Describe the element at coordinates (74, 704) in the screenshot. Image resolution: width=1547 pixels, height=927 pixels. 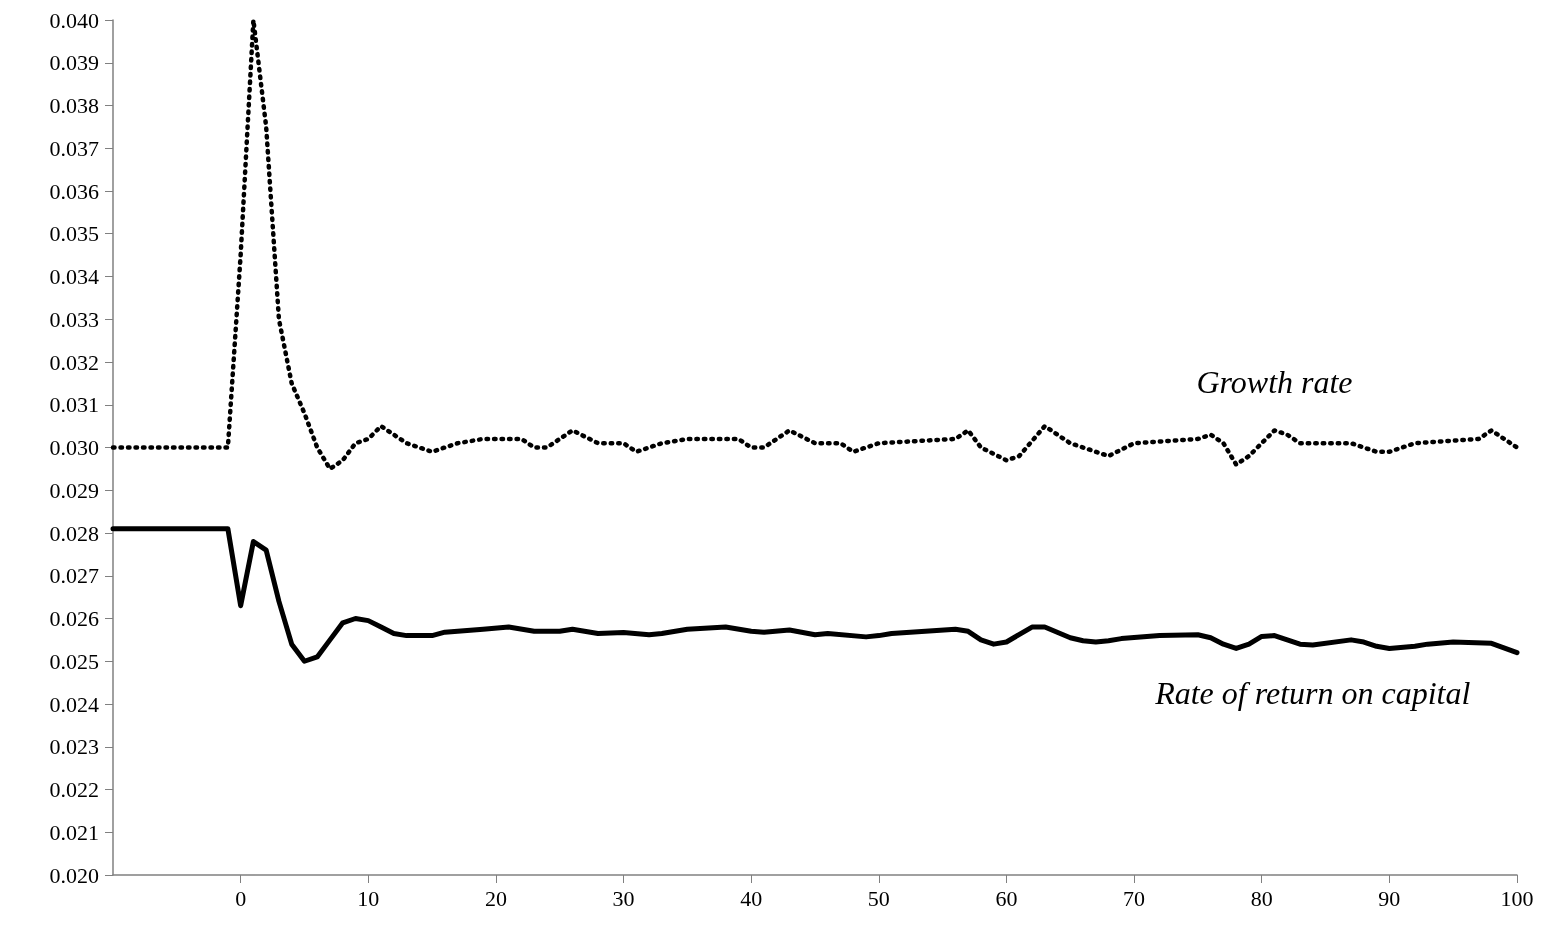
I see `y-tick-label: 0.024` at that location.